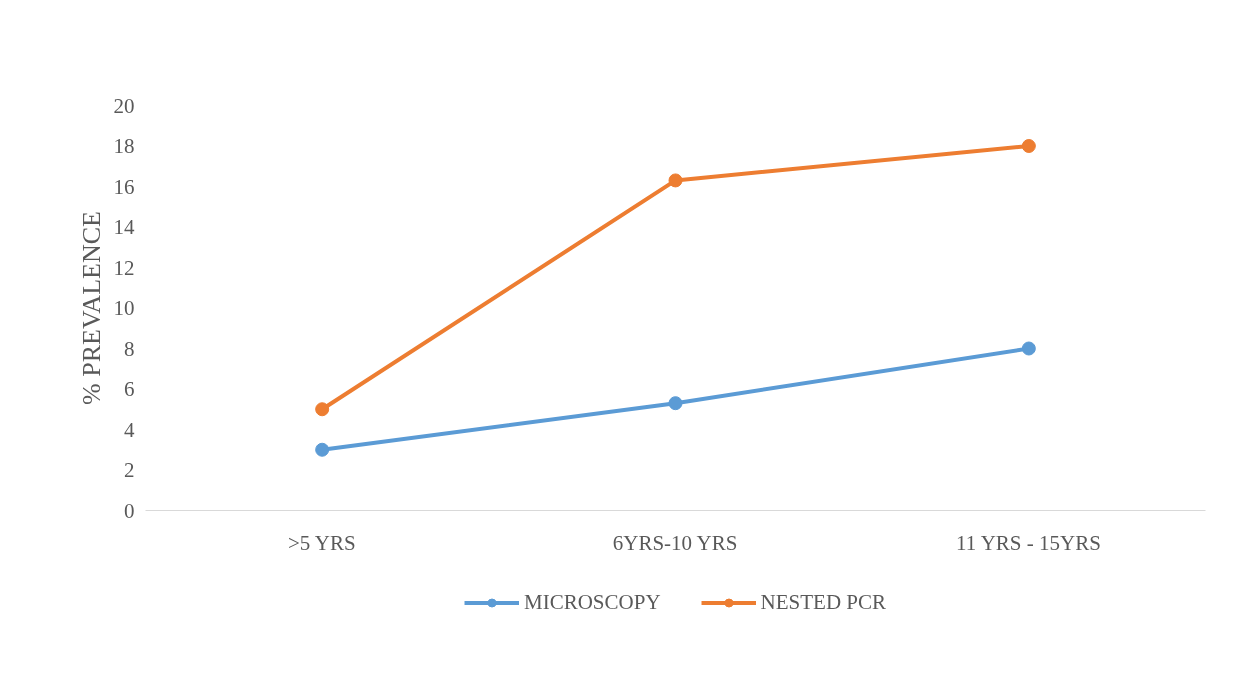 This screenshot has height=686, width=1236. I want to click on y-tick-label: 4, so click(129, 429).